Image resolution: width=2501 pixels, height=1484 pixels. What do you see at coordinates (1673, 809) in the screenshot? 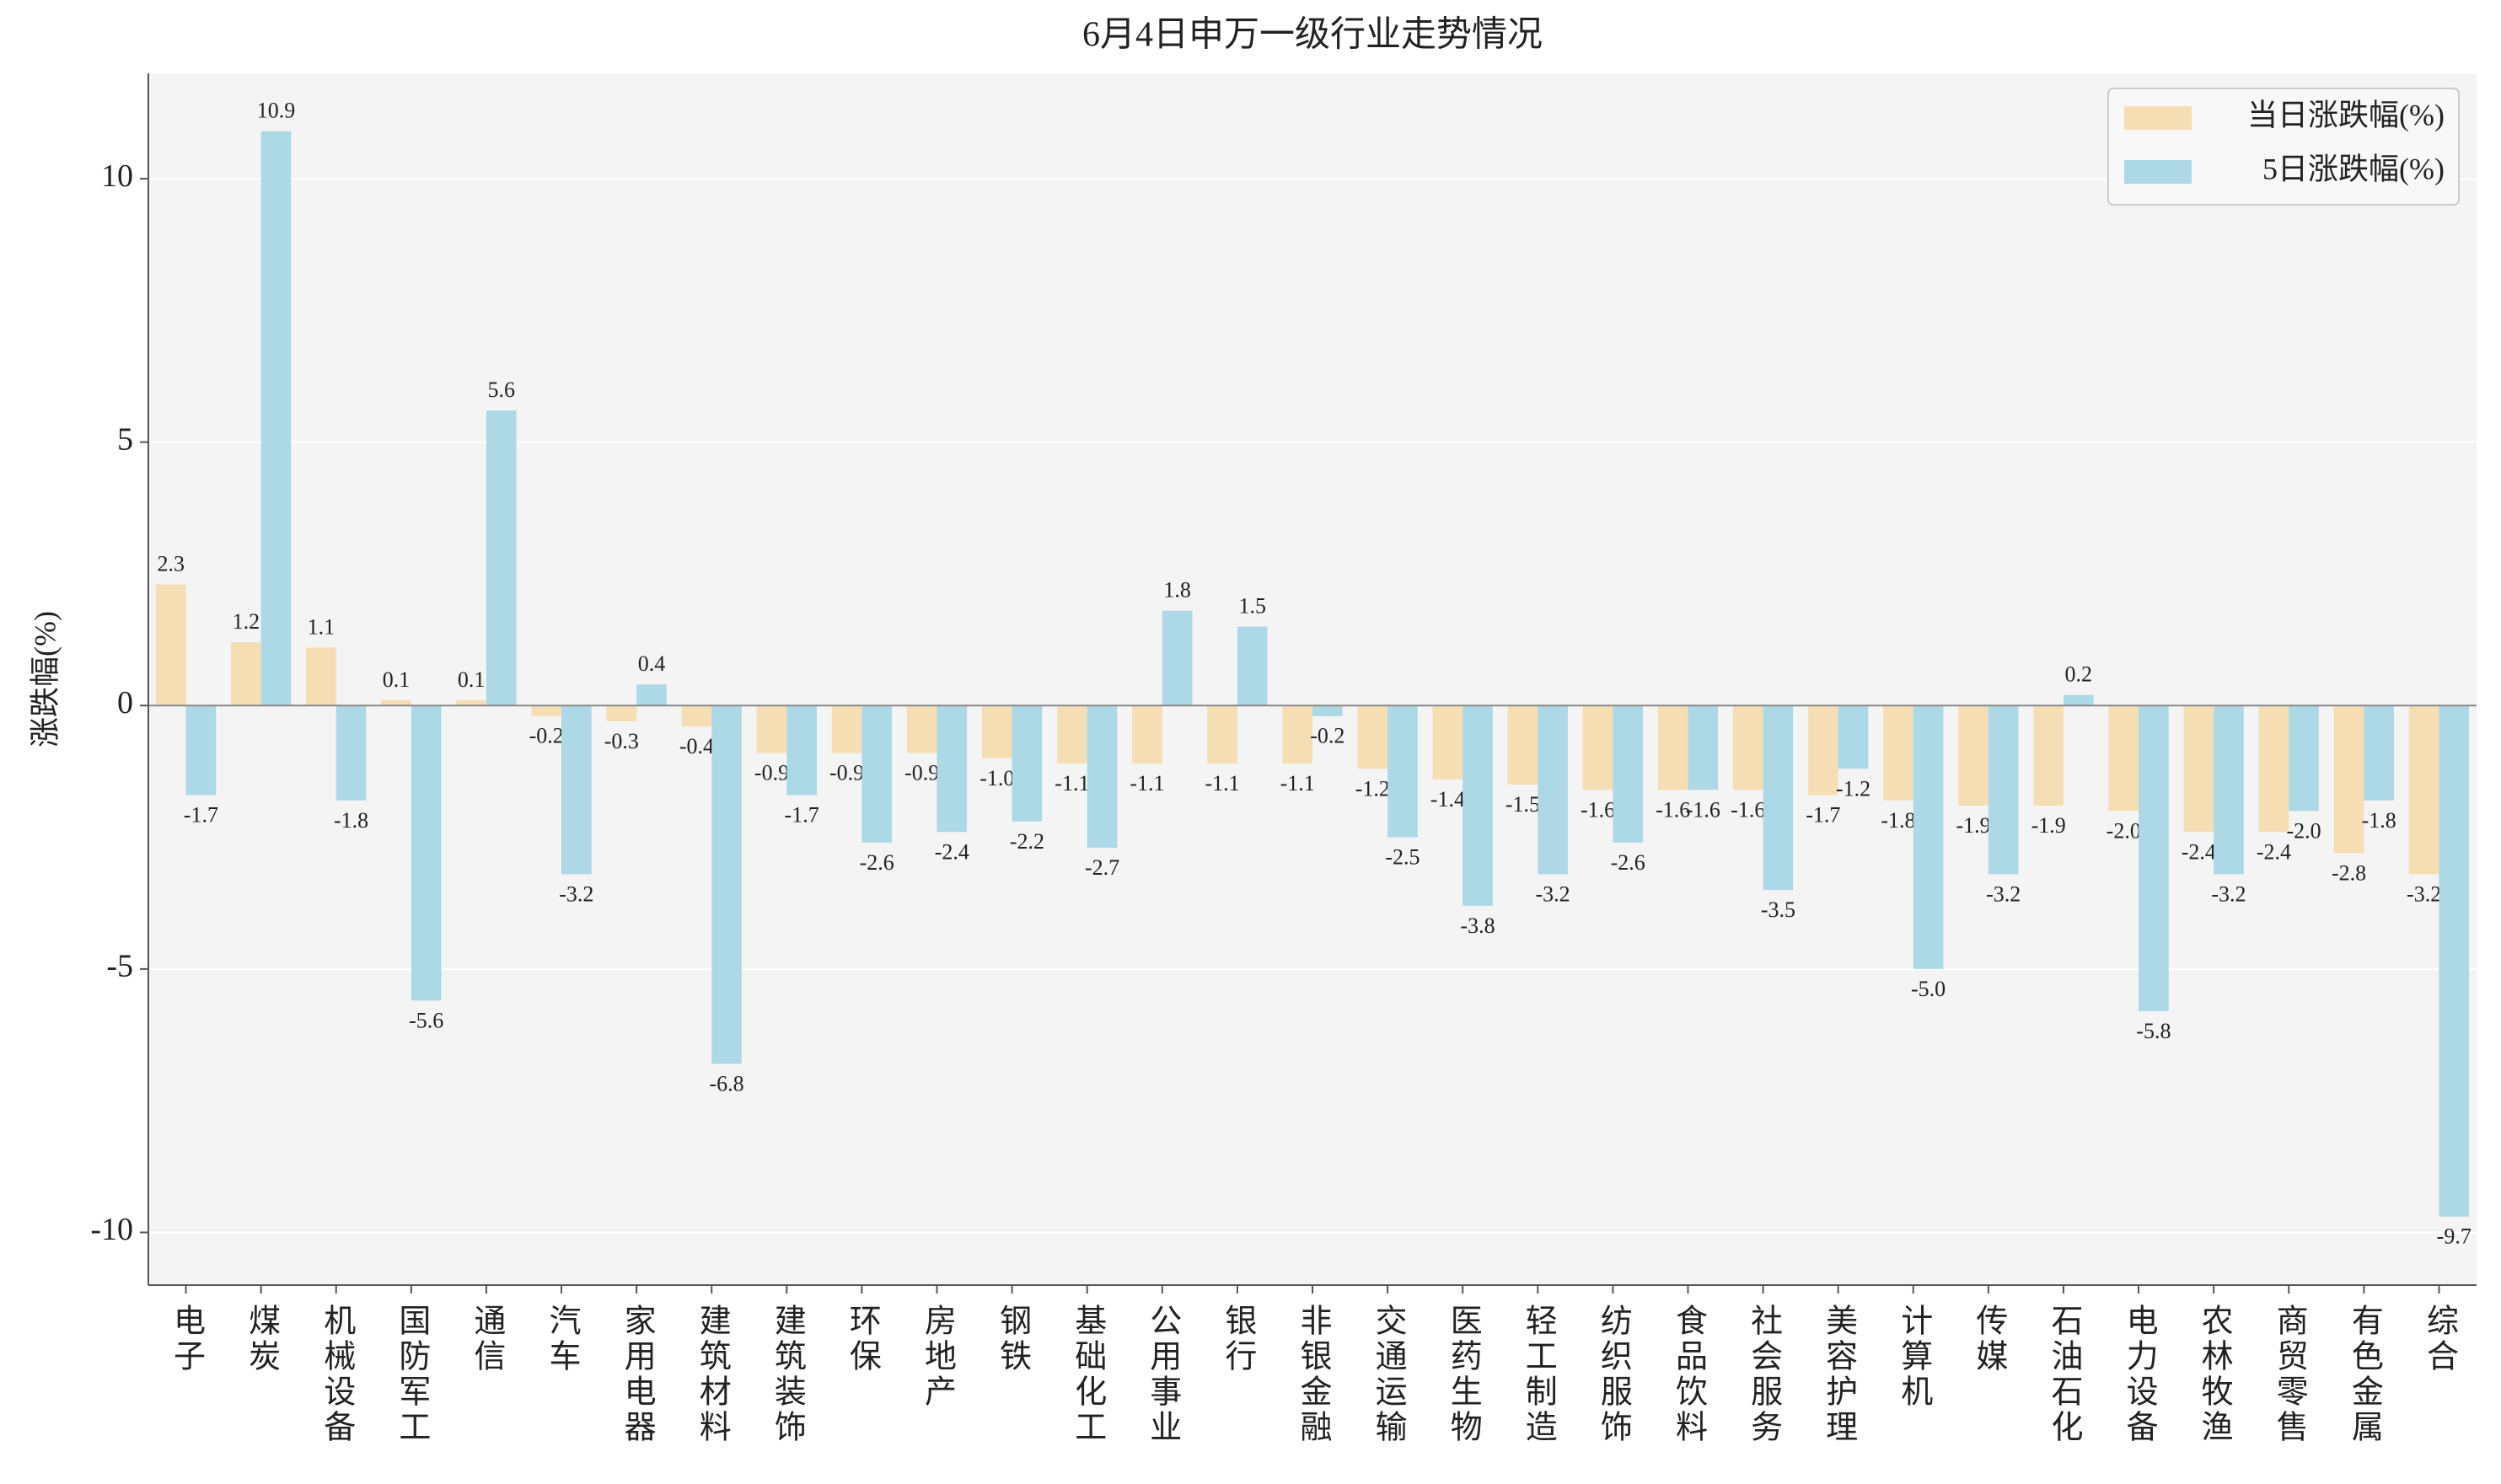
I see `value-label: -1.6` at bounding box center [1673, 809].